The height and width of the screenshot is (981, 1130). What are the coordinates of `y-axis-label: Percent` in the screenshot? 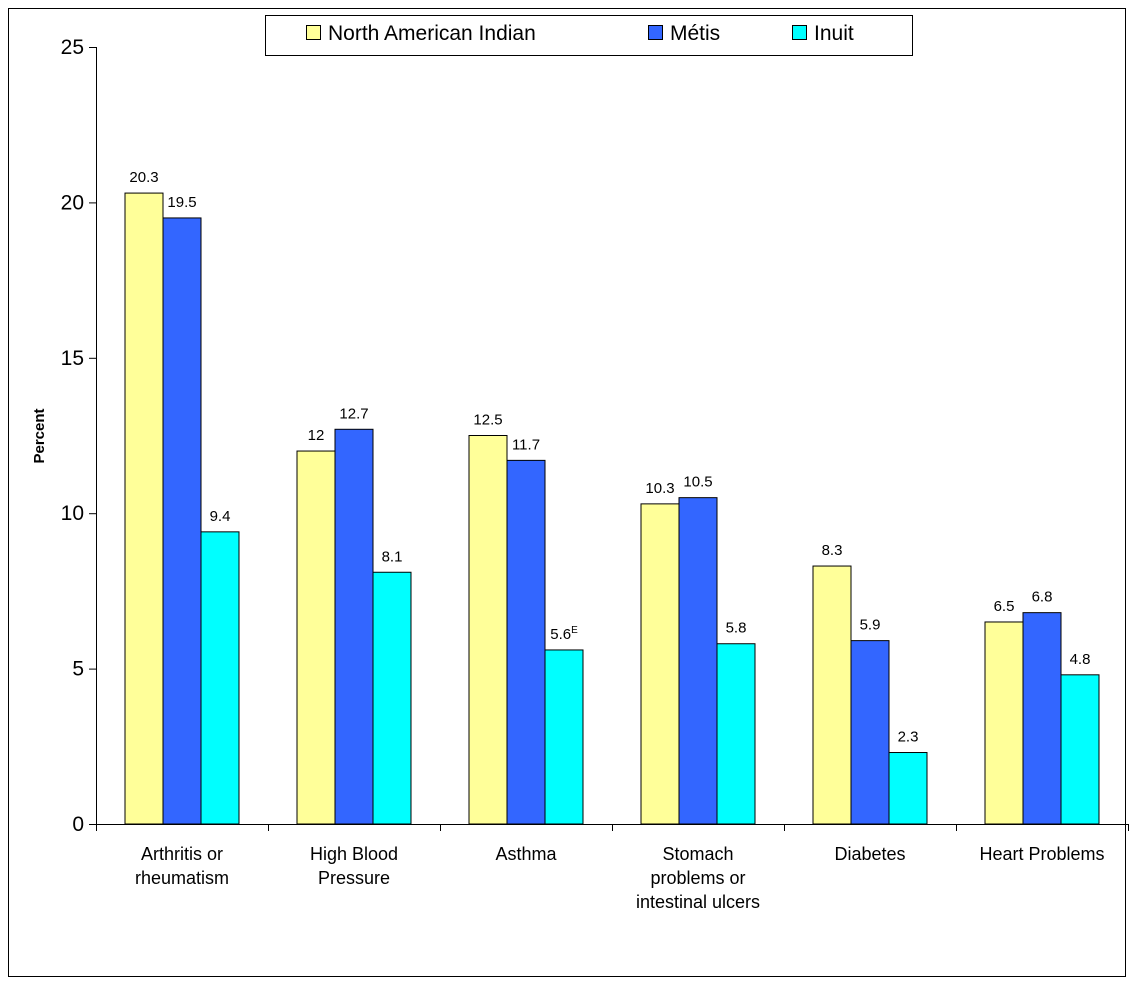 It's located at (39, 435).